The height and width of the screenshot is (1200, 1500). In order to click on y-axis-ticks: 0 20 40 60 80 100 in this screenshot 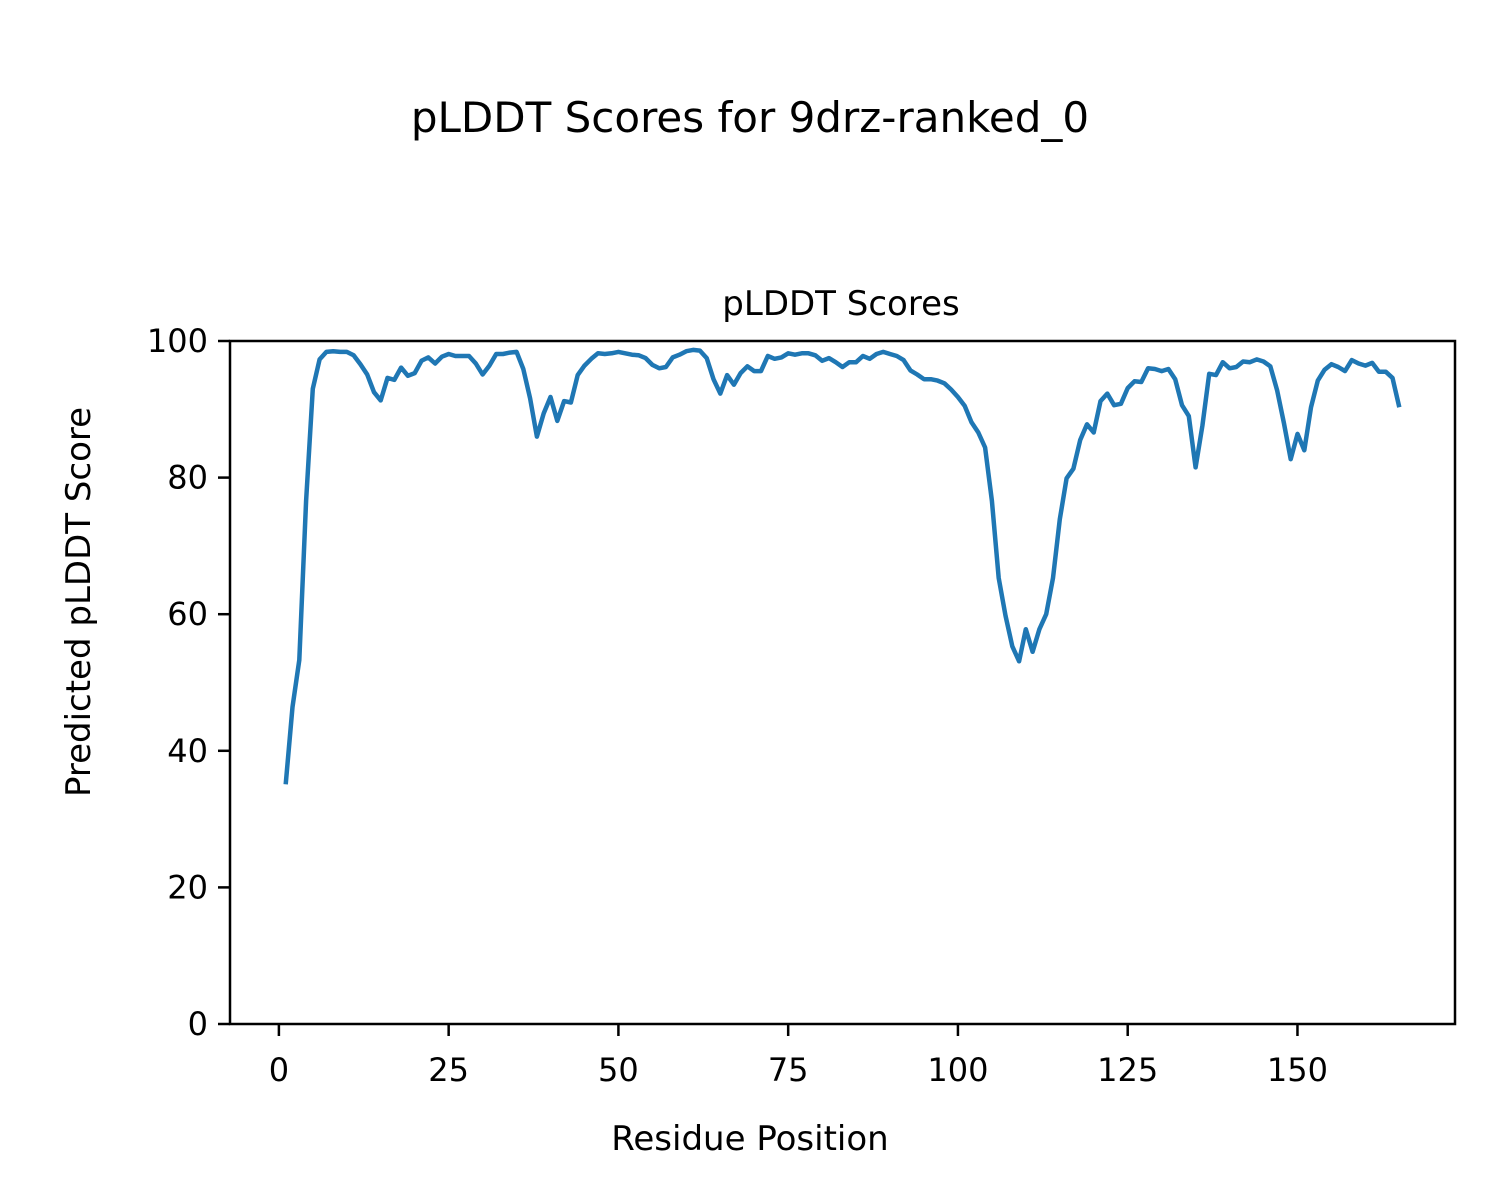, I will do `click(188, 682)`.